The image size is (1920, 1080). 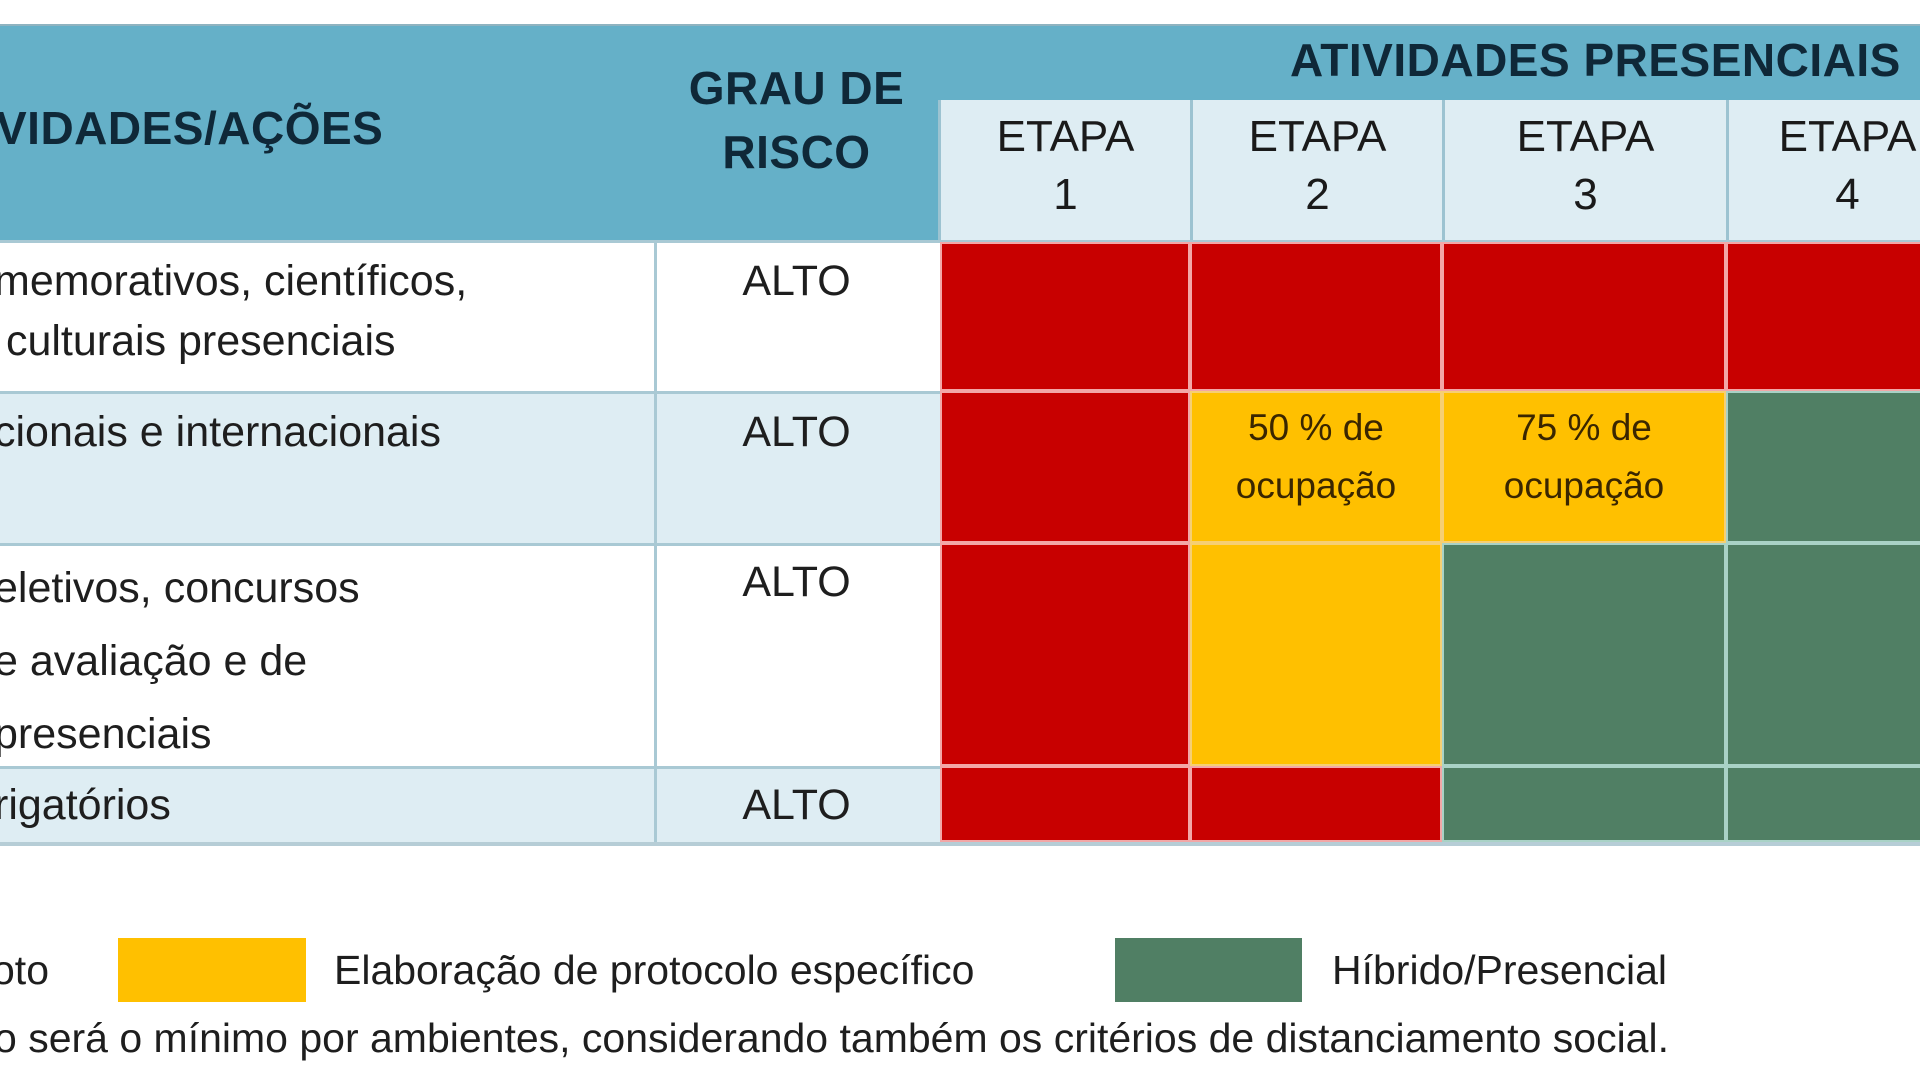 What do you see at coordinates (1585, 136) in the screenshot?
I see `stage-header-3-line1: ETAPA` at bounding box center [1585, 136].